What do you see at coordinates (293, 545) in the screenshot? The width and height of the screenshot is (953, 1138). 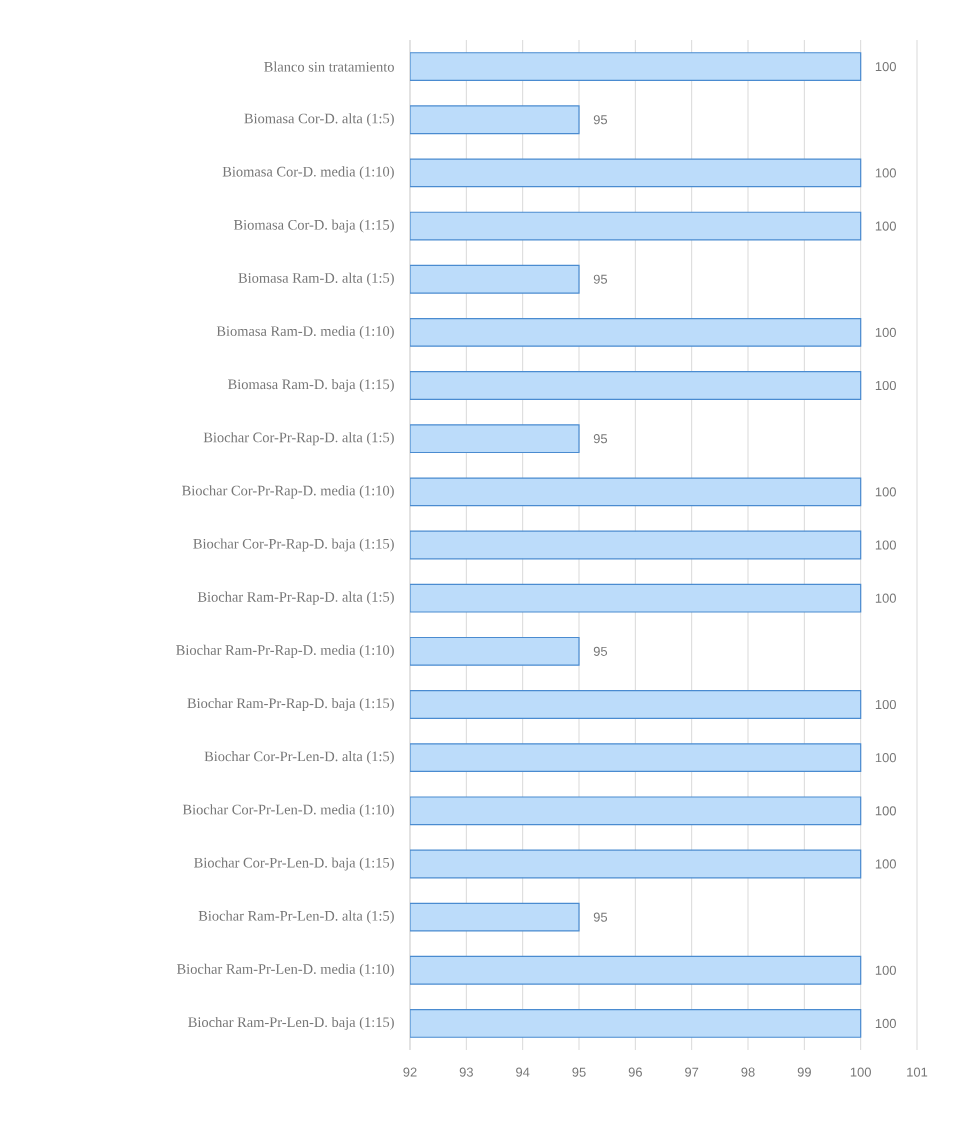 I see `y-tick-label: Biochar Cor-Pr-Rap-D. baja (1:15)` at bounding box center [293, 545].